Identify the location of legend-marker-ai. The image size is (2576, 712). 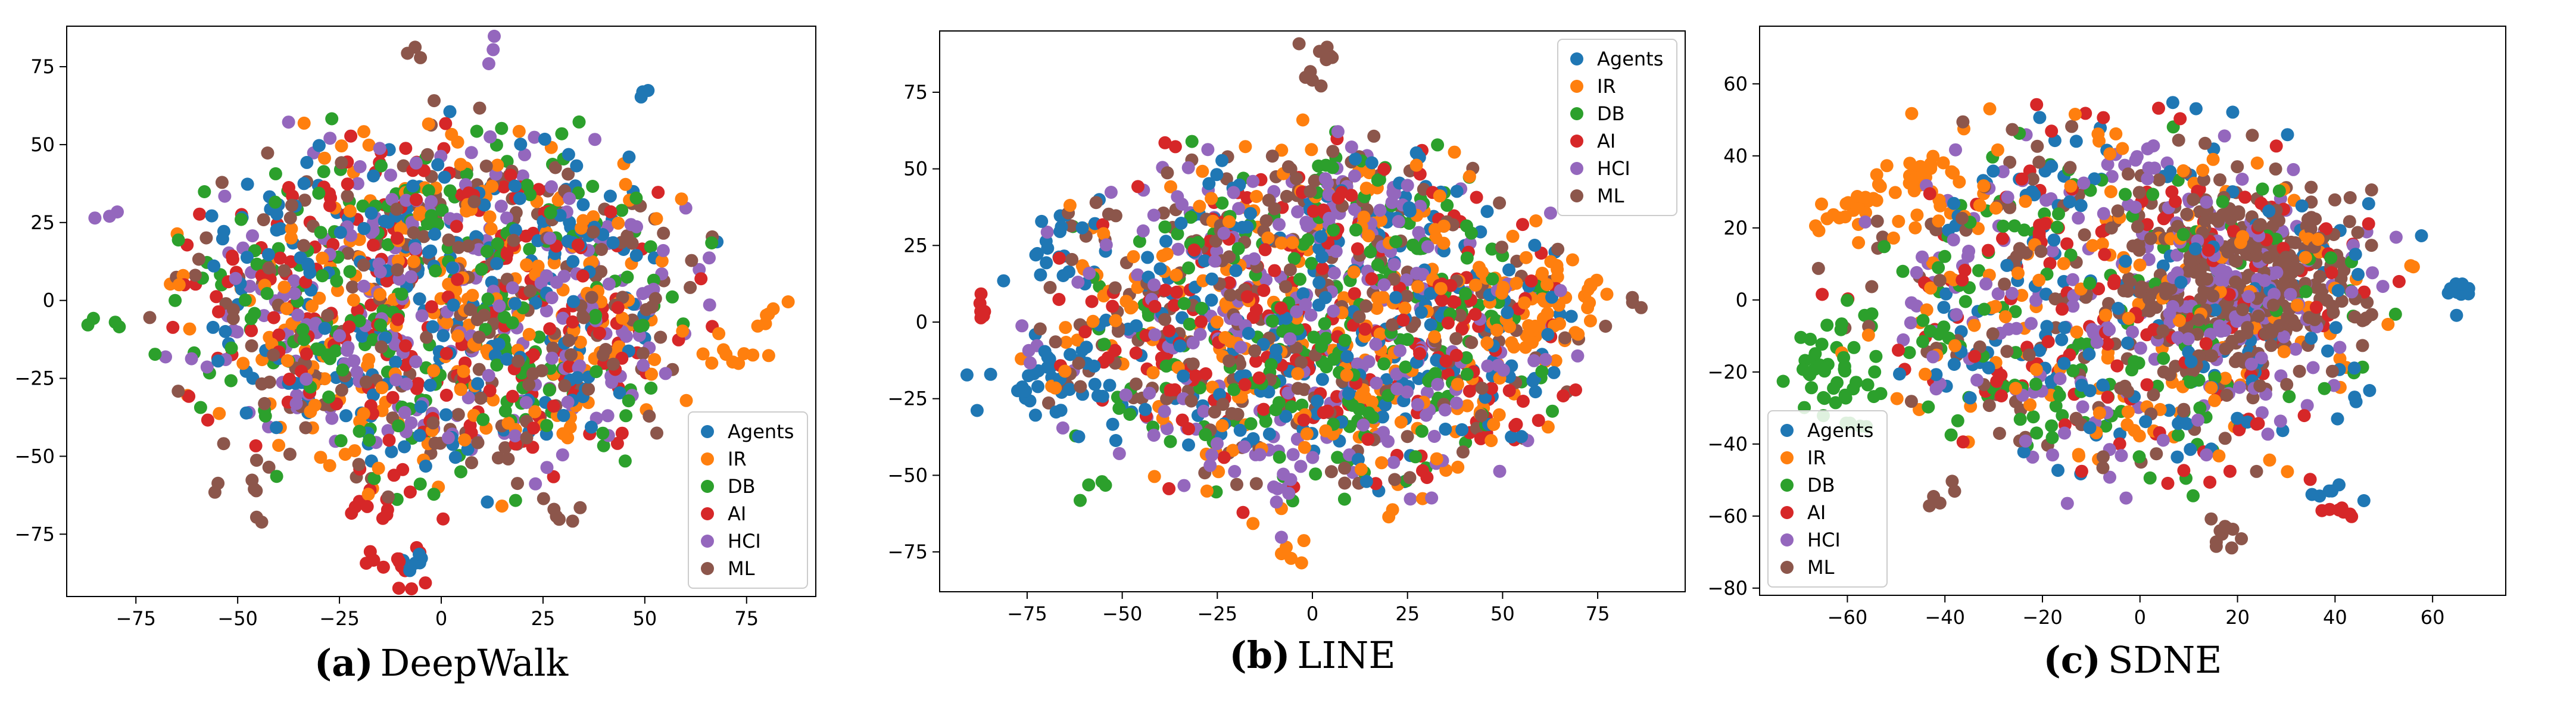
(1576, 141).